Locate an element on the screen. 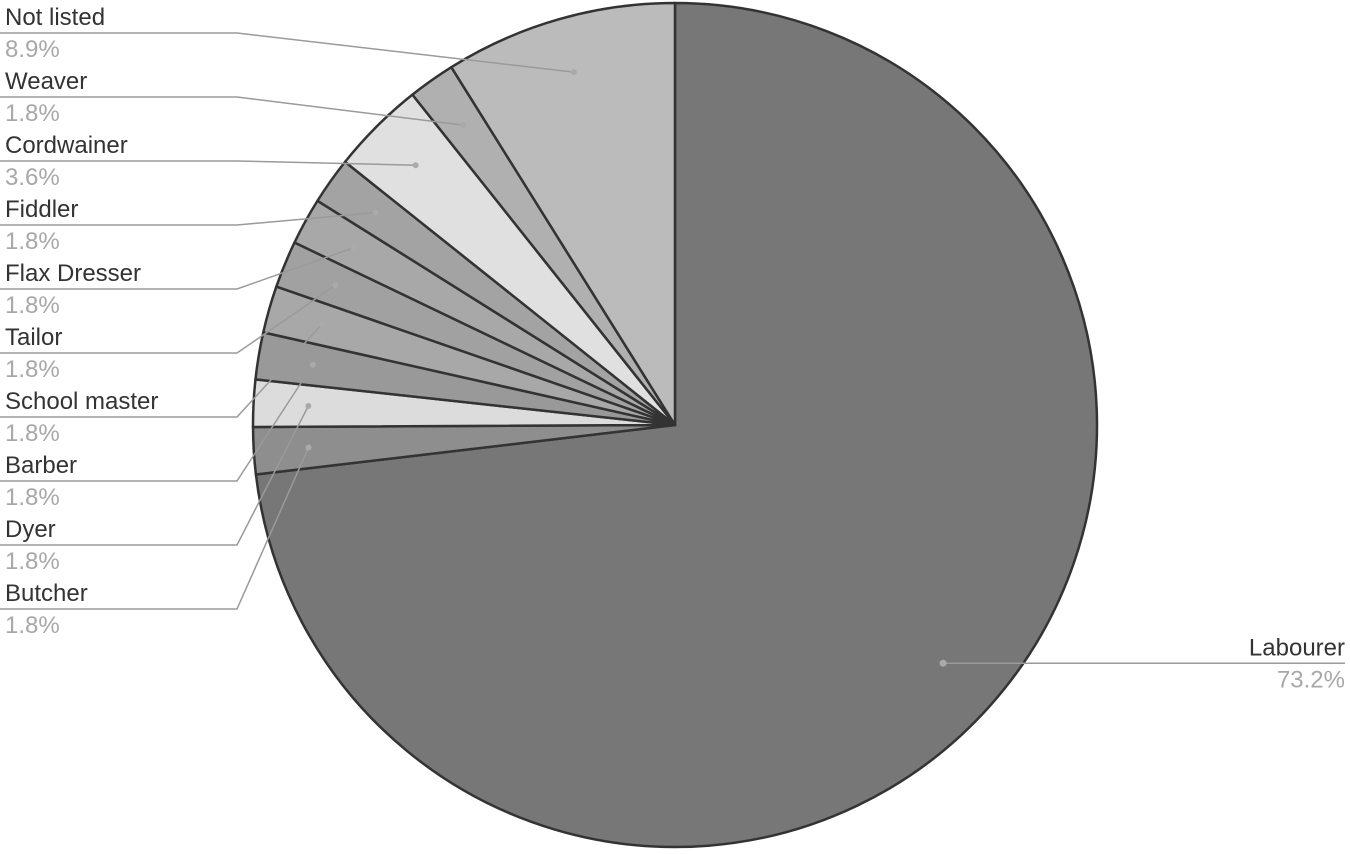 This screenshot has width=1350, height=854. leader-dot-barber is located at coordinates (312, 364).